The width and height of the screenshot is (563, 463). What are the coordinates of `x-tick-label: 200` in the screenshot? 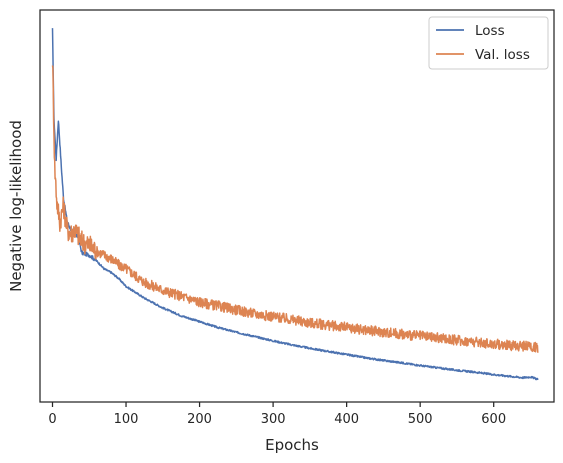 It's located at (199, 419).